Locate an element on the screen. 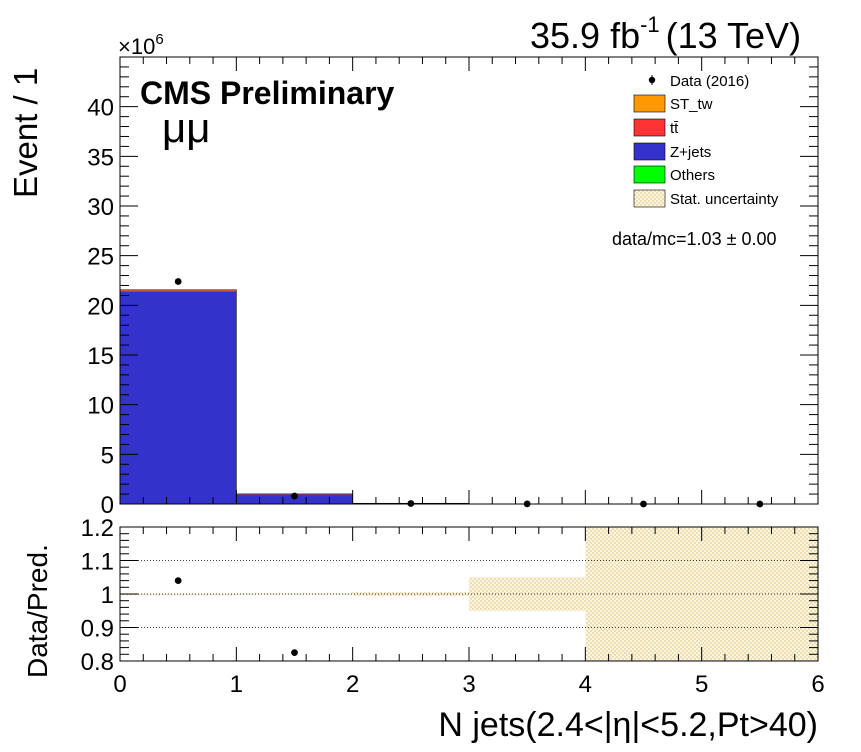 This screenshot has width=861, height=752. legend-entry-stat-unc: Stat. uncertainty is located at coordinates (706, 198).